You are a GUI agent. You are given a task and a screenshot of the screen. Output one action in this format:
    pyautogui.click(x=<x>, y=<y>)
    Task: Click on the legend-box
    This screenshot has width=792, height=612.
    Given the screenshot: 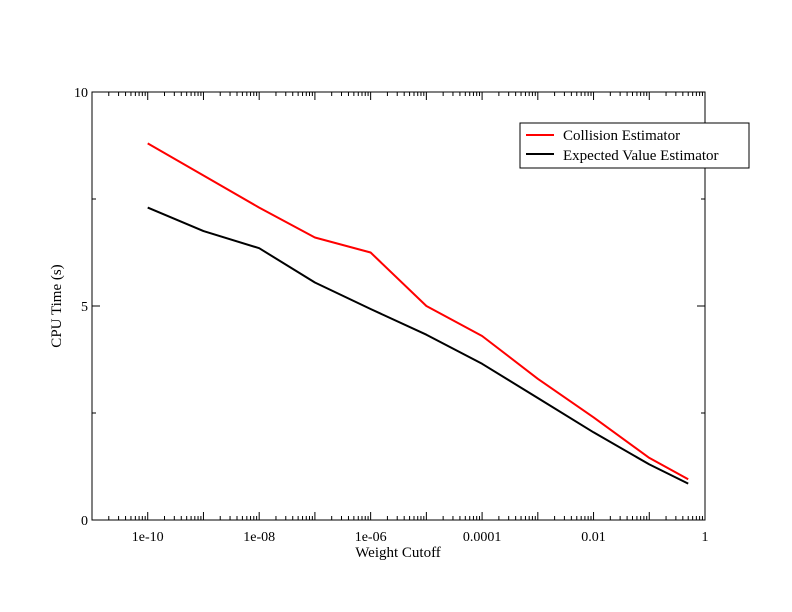 What is the action you would take?
    pyautogui.click(x=634, y=145)
    